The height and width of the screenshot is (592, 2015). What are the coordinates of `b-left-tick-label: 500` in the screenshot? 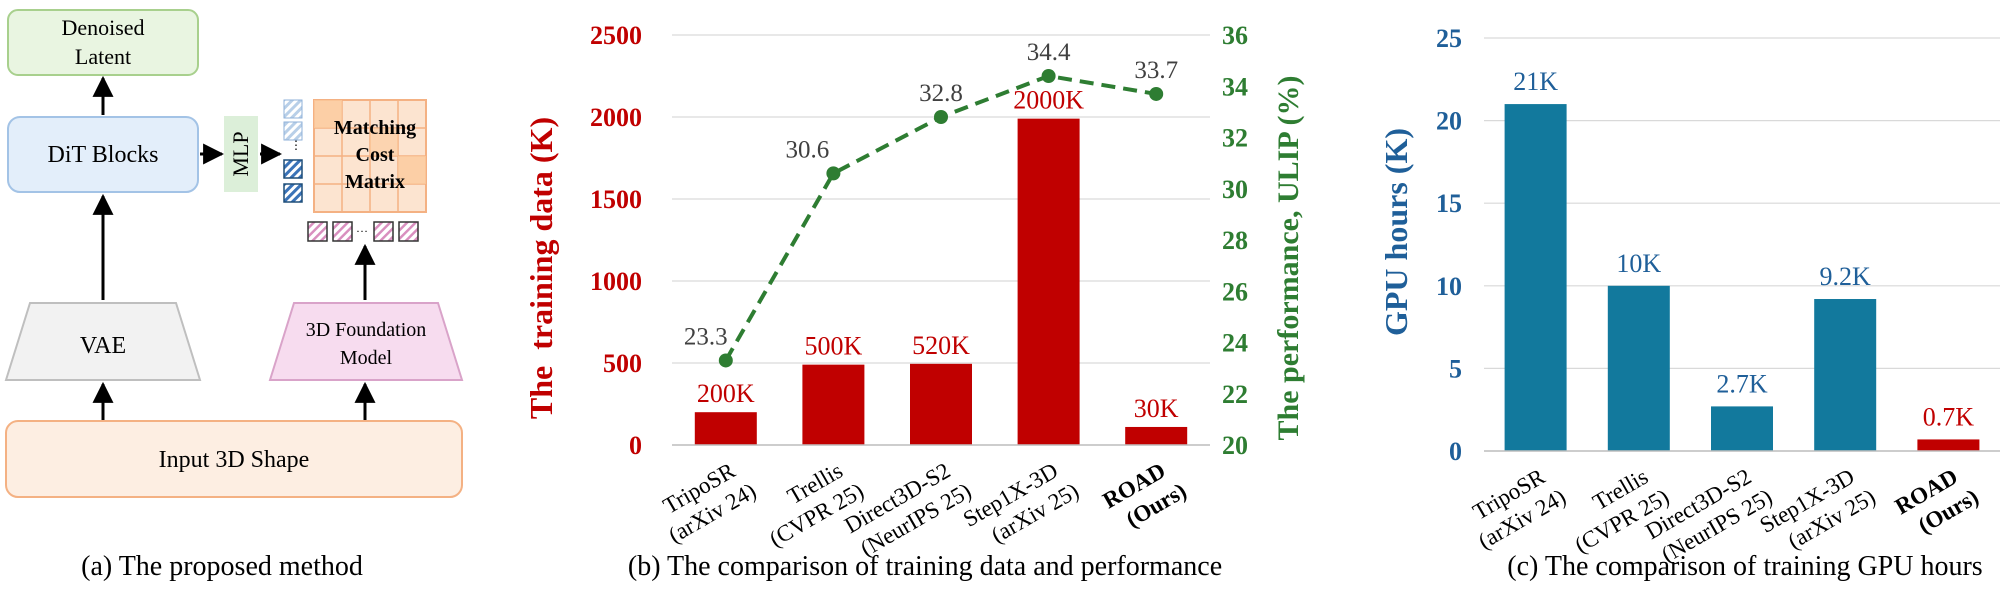 It's located at (622, 363).